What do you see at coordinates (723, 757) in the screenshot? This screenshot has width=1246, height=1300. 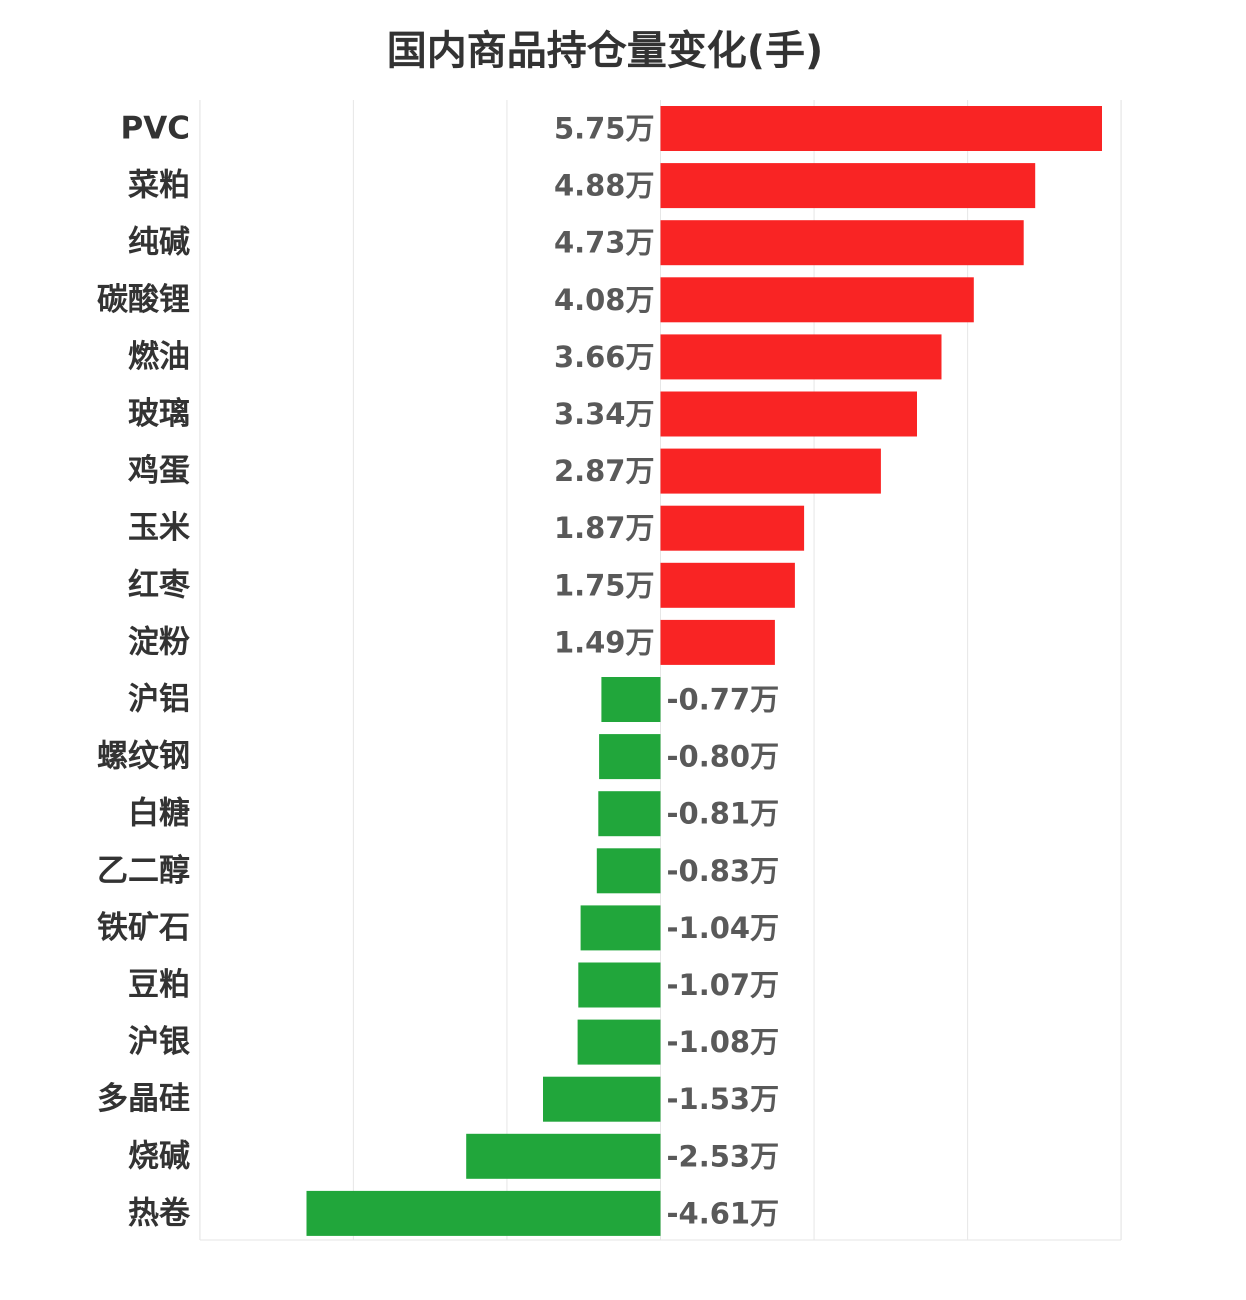 I see `value-label: -0.80万` at bounding box center [723, 757].